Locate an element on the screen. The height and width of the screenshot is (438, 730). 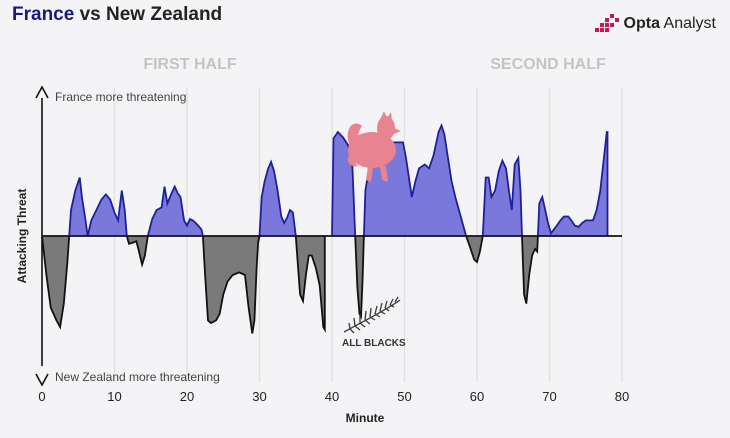
x-tick-label-0: 0 is located at coordinates (41, 396).